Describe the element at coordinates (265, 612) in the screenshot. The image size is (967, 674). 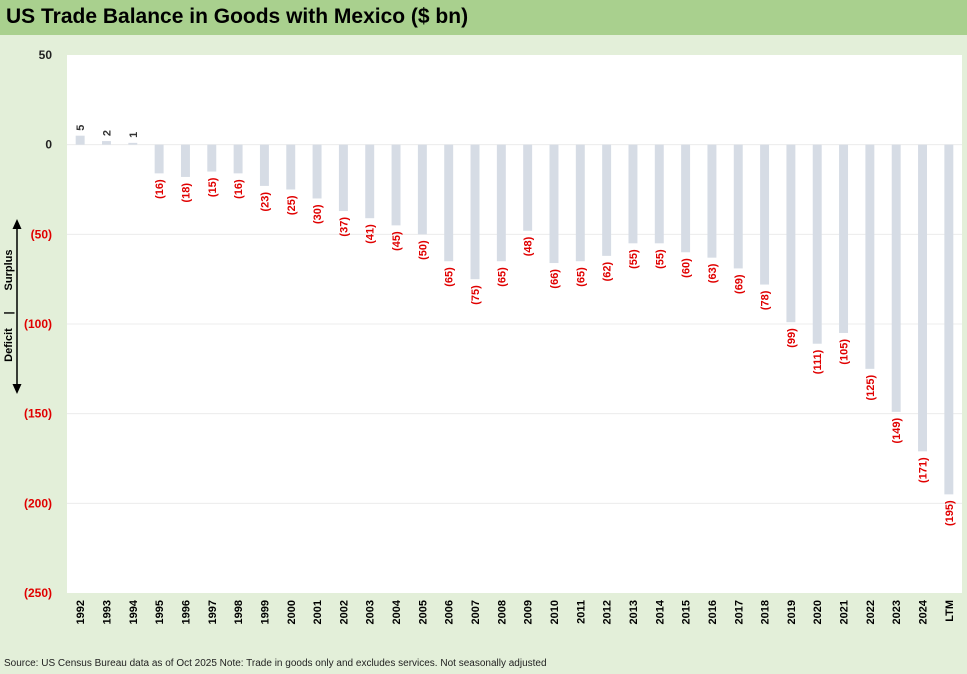
I see `x-tick-label: 1999` at that location.